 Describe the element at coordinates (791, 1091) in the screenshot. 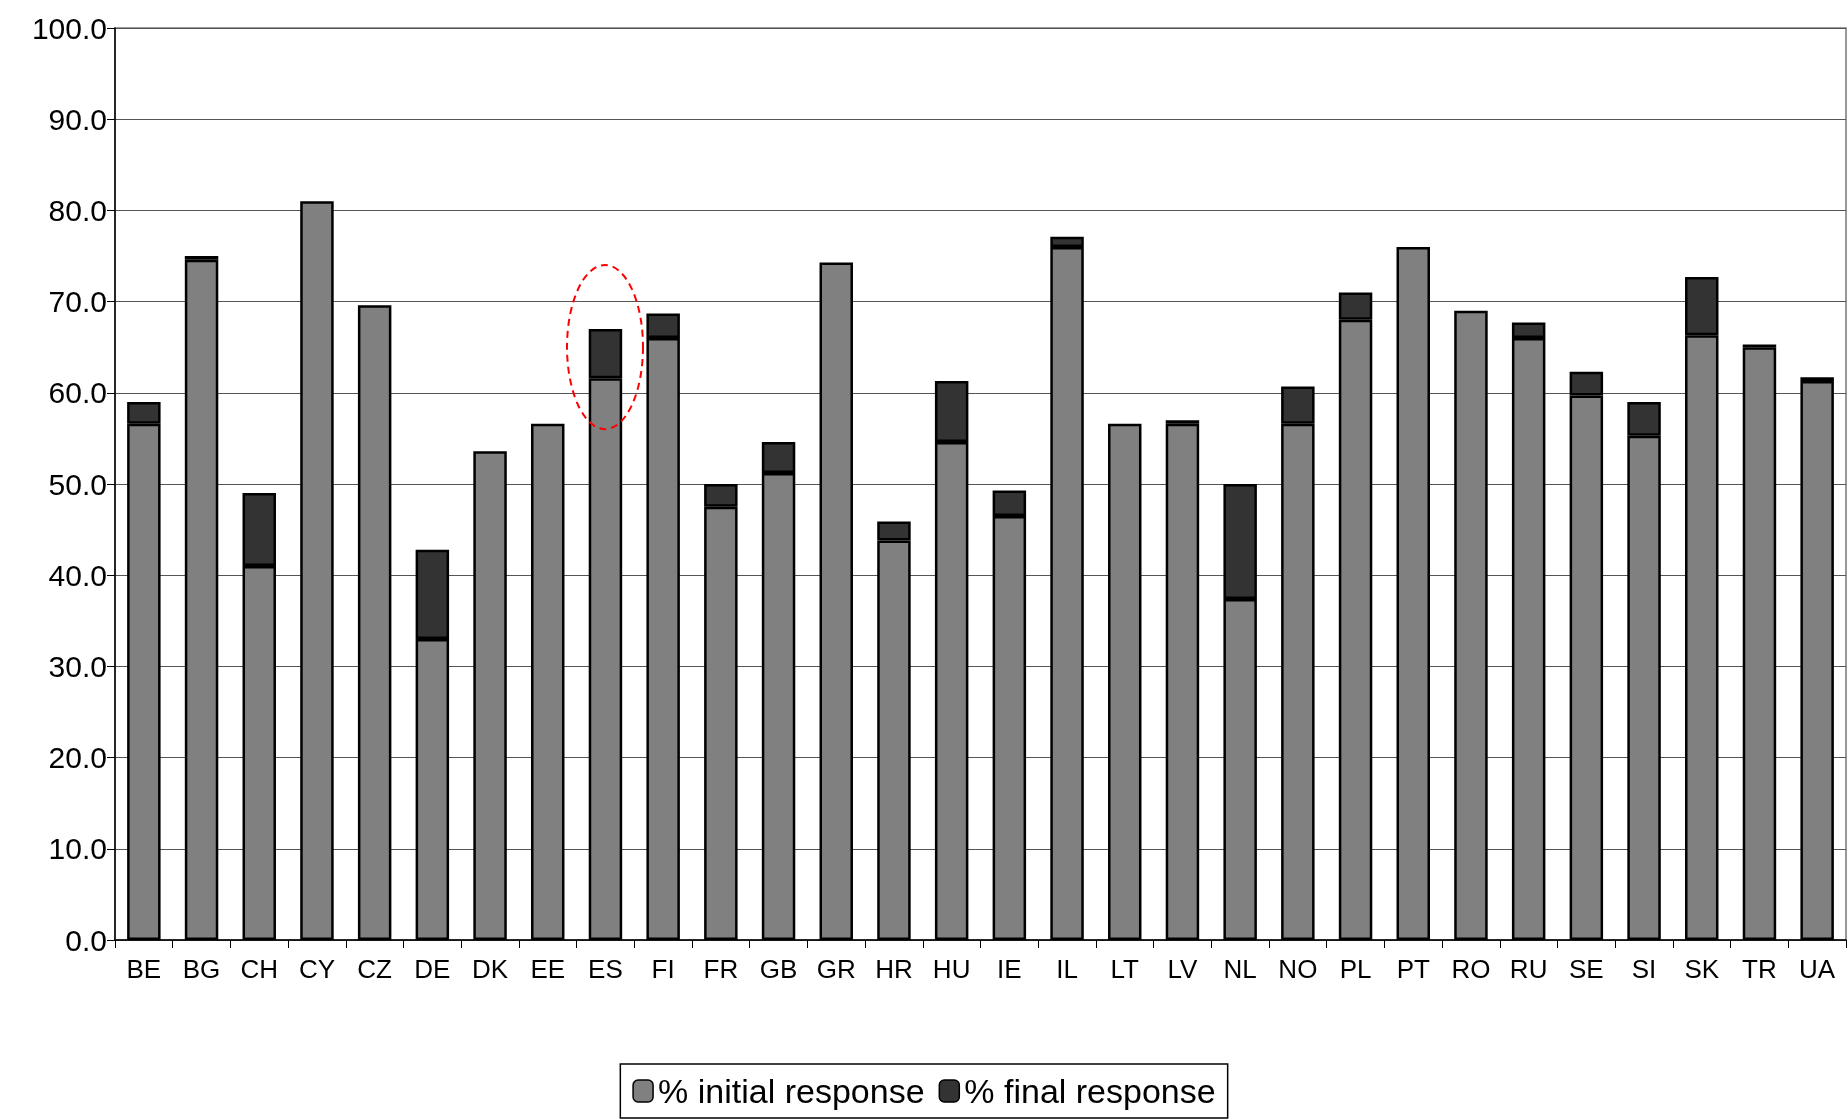

I see `legend-label: % initial response` at that location.